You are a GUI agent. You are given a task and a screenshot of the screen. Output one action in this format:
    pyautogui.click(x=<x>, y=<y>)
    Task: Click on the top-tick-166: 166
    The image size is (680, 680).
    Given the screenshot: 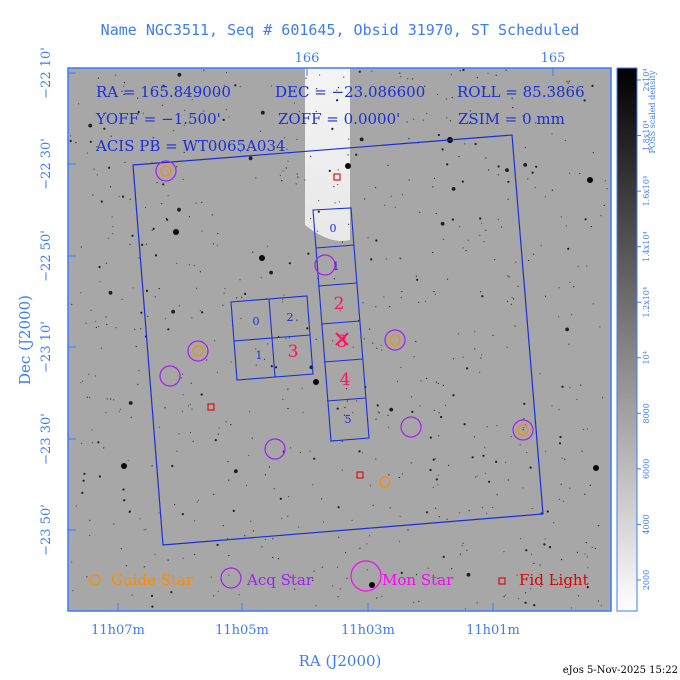 What is the action you would take?
    pyautogui.click(x=307, y=58)
    